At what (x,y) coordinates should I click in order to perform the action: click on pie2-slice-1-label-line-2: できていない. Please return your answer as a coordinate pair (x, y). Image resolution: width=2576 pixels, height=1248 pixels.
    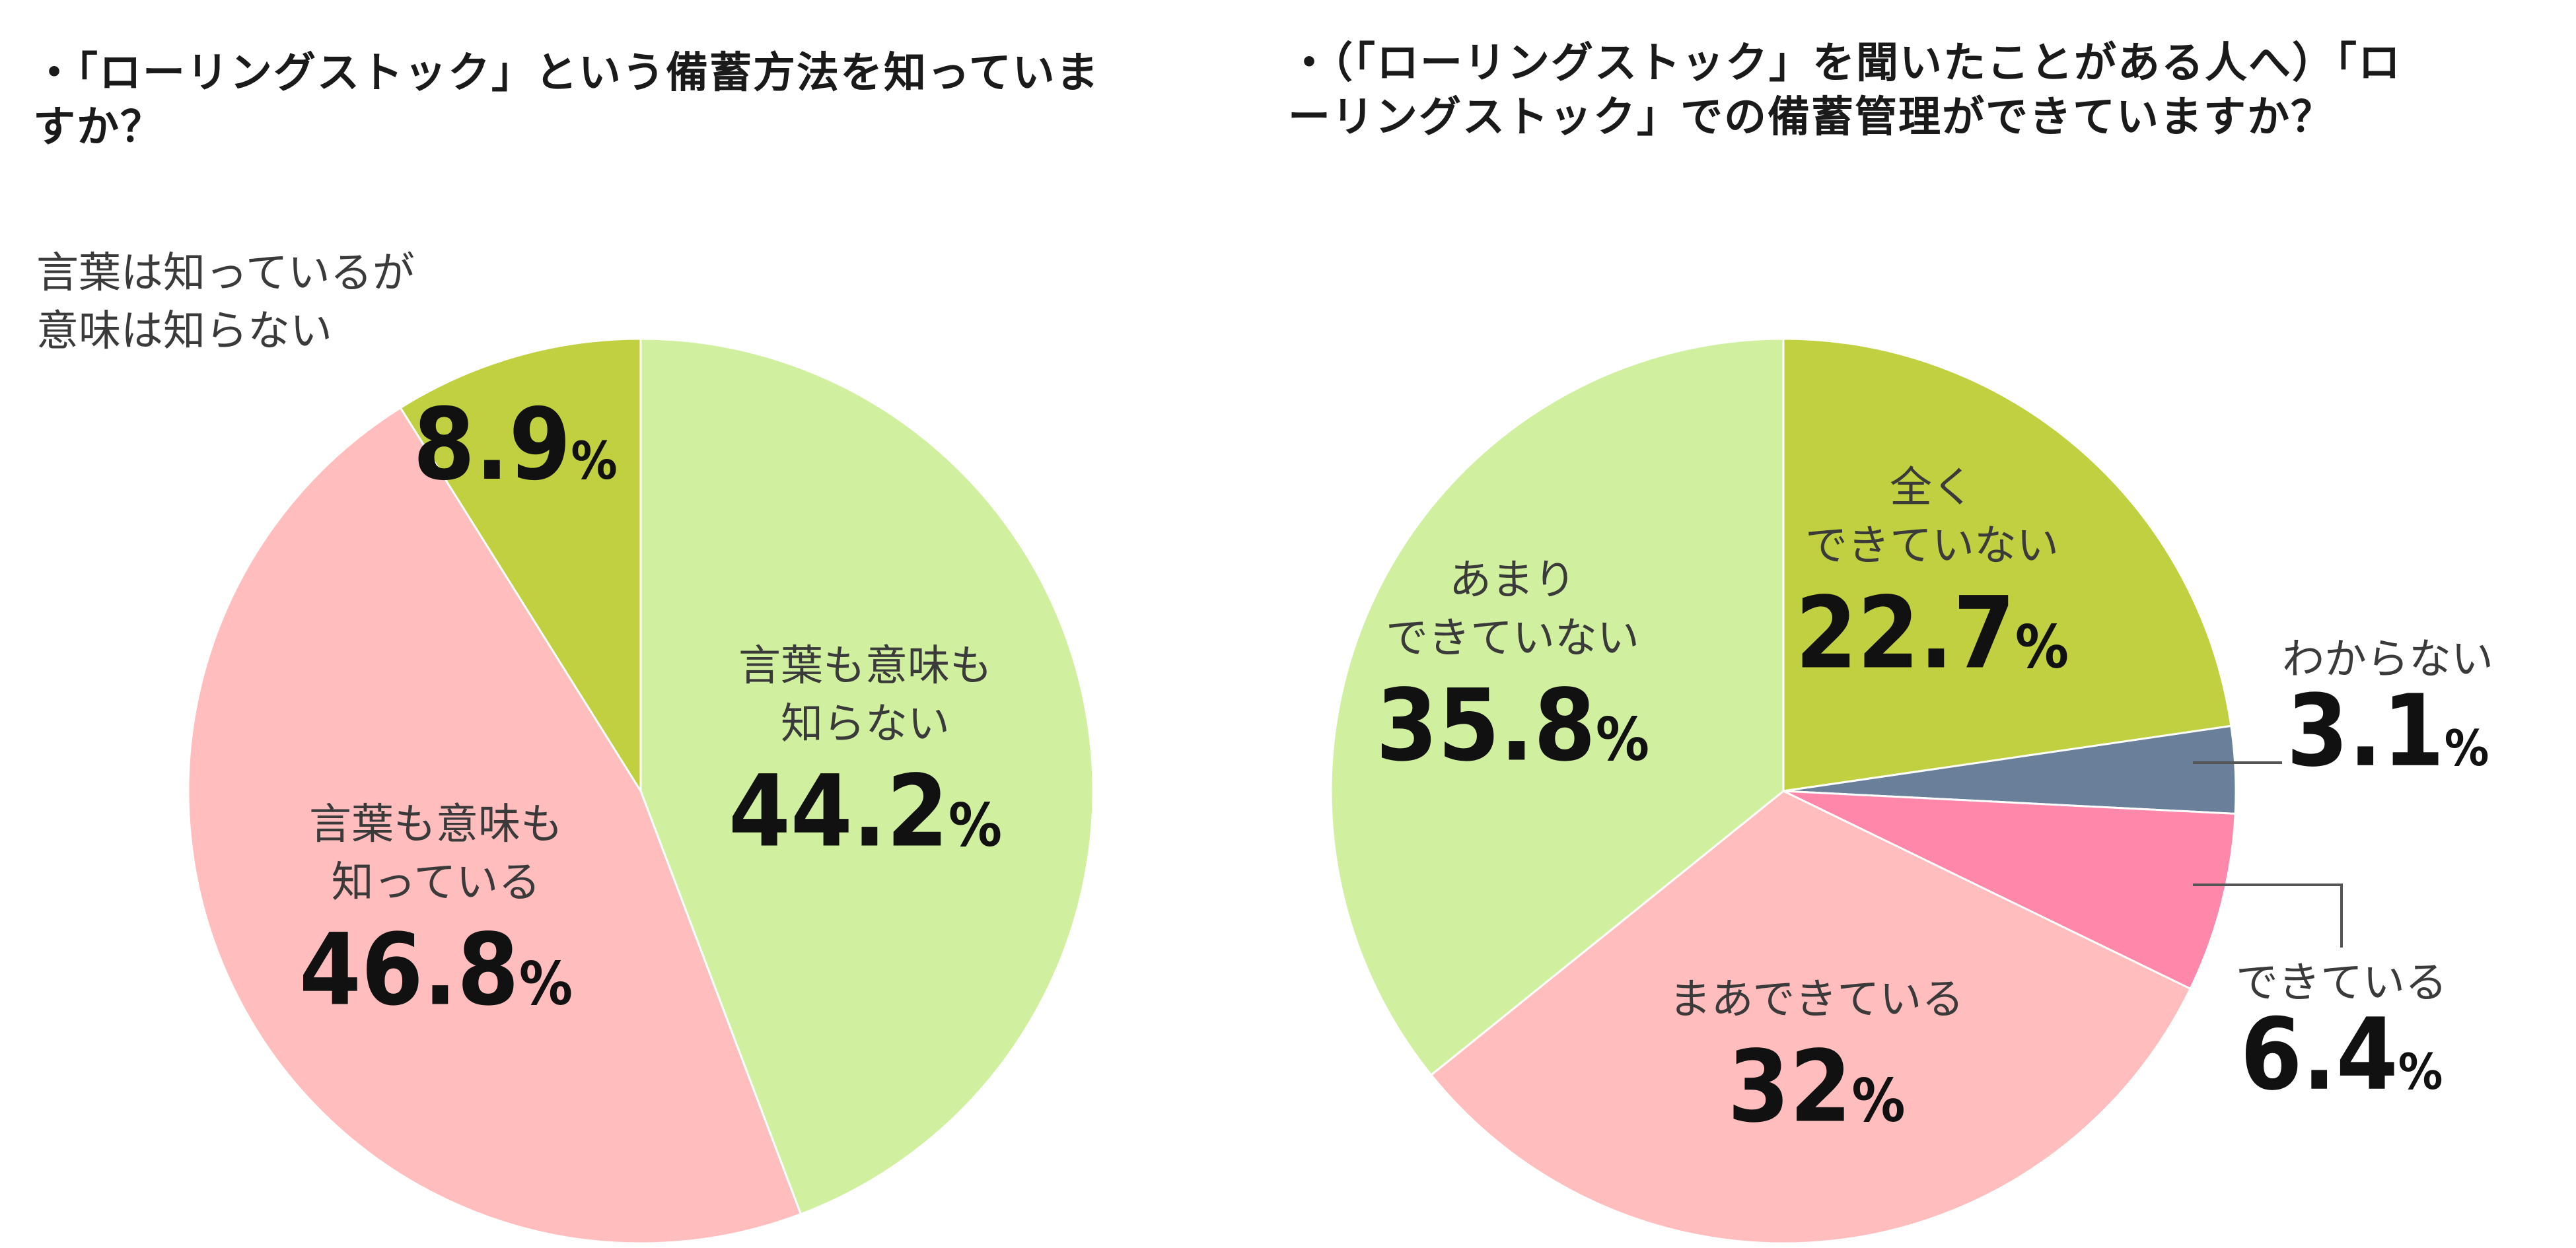
    Looking at the image, I should click on (1932, 546).